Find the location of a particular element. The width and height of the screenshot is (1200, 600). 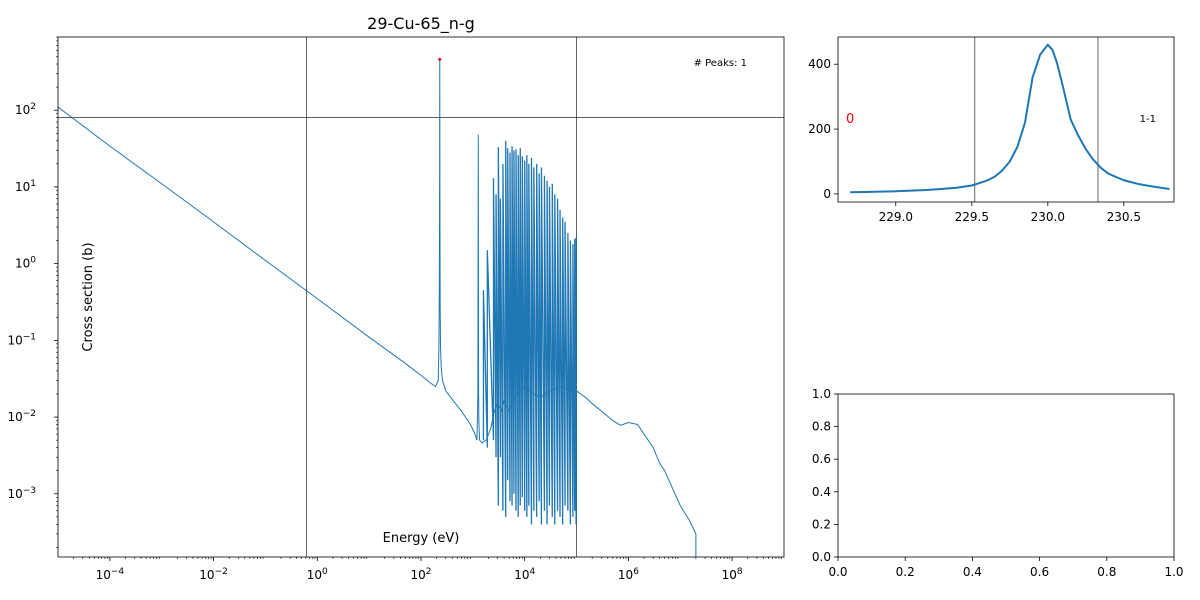

zoom-plot-frame is located at coordinates (1006, 119).